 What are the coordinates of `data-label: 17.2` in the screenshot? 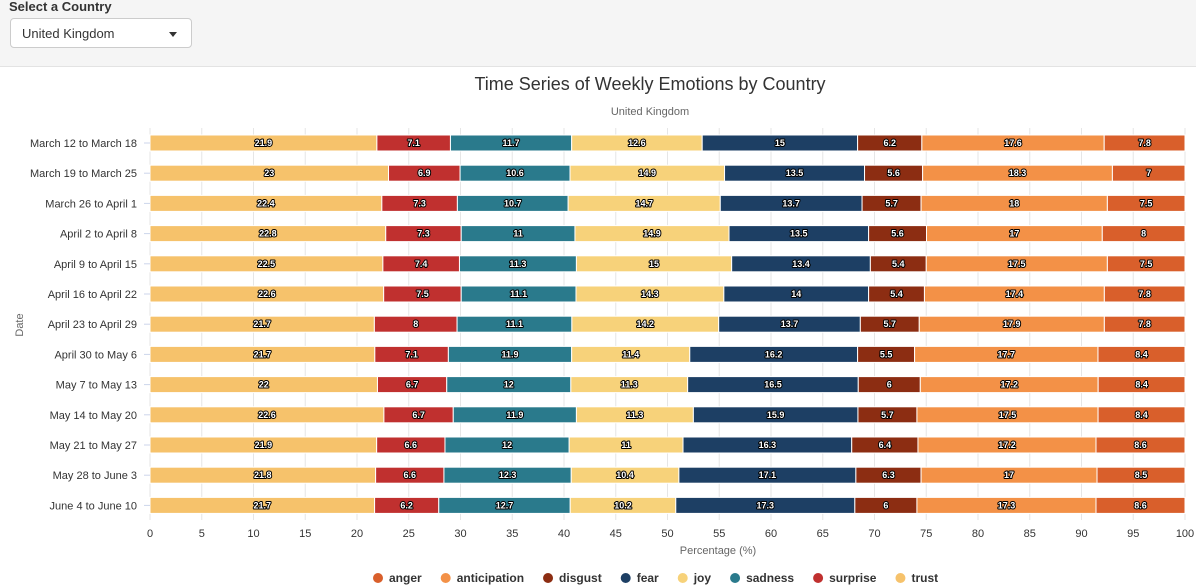 It's located at (1009, 385).